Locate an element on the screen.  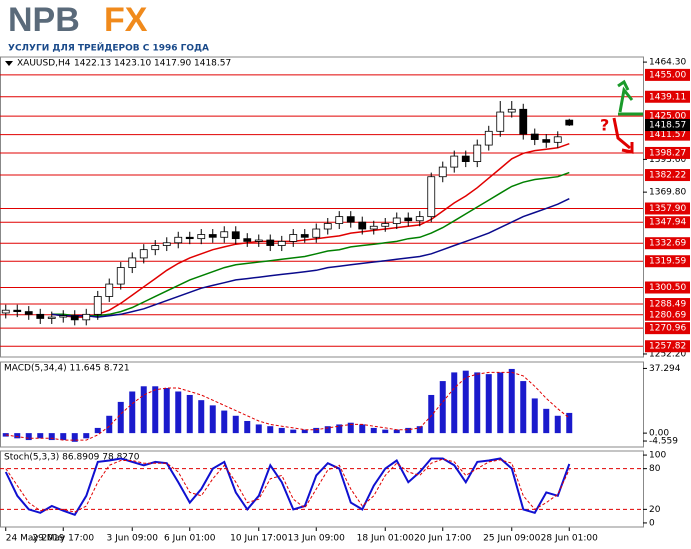
panel-frame is located at coordinates (322, 404).